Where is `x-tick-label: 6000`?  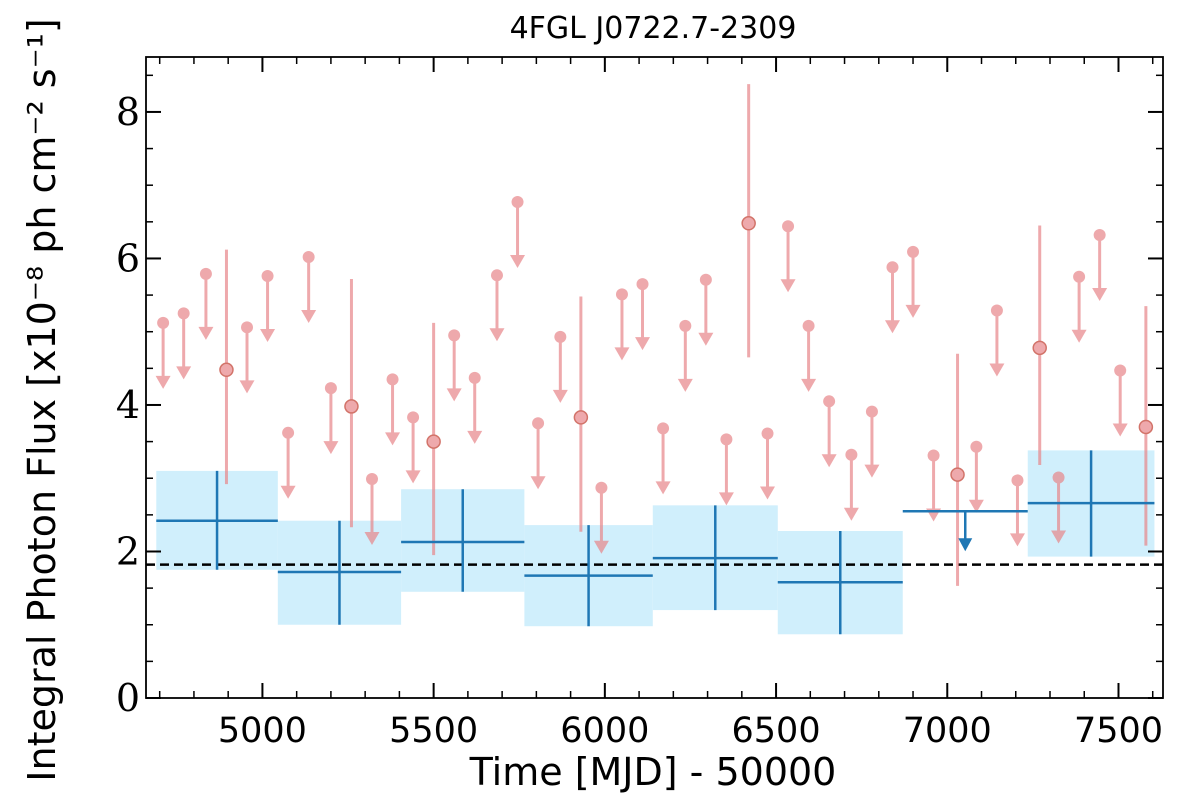 x-tick-label: 6000 is located at coordinates (604, 731).